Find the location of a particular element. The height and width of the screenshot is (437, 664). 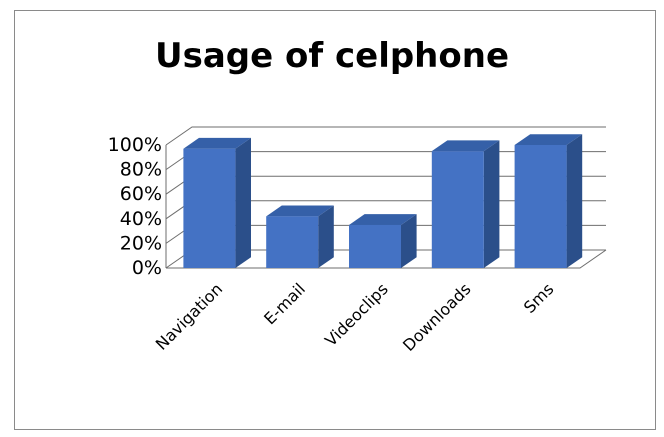

y-tick-label: 0% is located at coordinates (147, 268).